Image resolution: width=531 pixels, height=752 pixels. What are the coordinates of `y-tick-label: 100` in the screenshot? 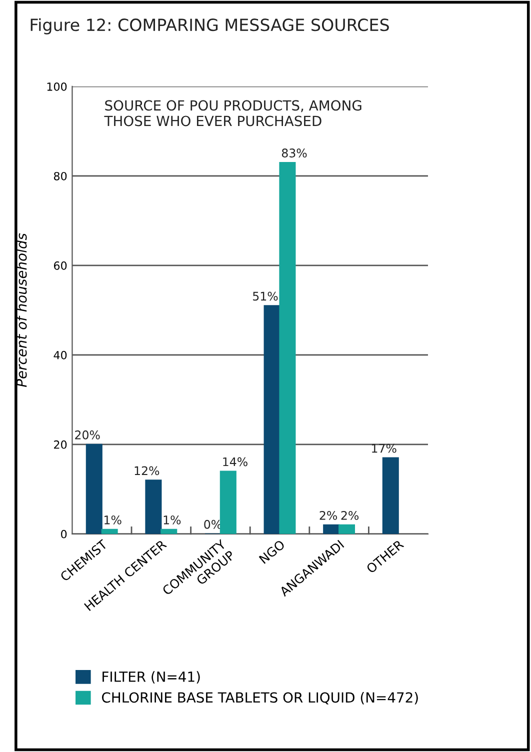 It's located at (57, 86).